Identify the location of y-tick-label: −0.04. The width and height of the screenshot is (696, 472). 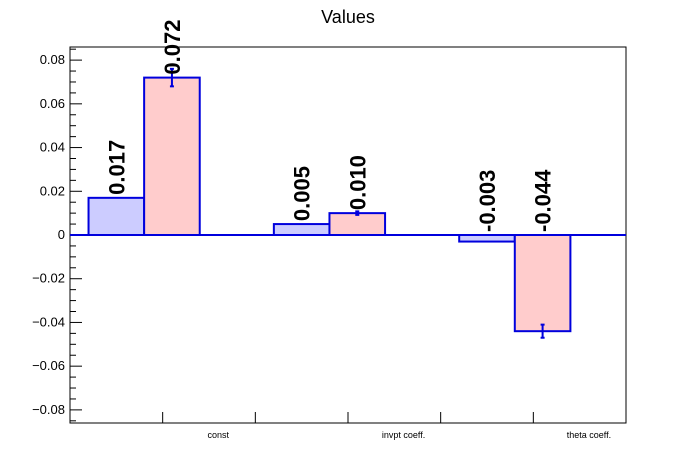
(48, 321).